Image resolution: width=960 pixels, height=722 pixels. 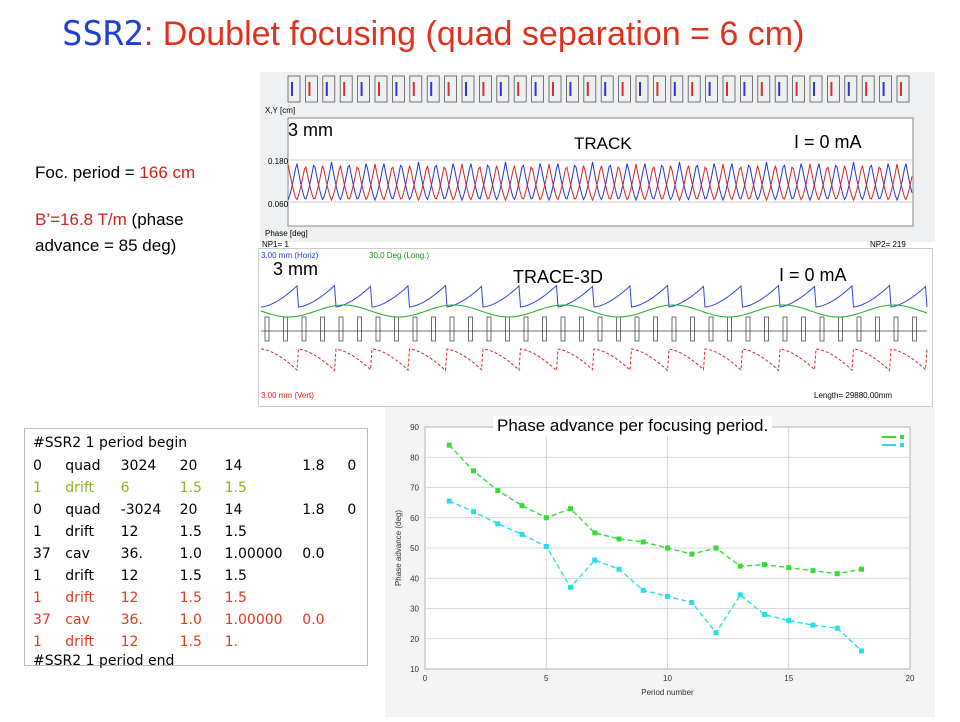 I want to click on deck-cell: -3024, so click(x=150, y=510).